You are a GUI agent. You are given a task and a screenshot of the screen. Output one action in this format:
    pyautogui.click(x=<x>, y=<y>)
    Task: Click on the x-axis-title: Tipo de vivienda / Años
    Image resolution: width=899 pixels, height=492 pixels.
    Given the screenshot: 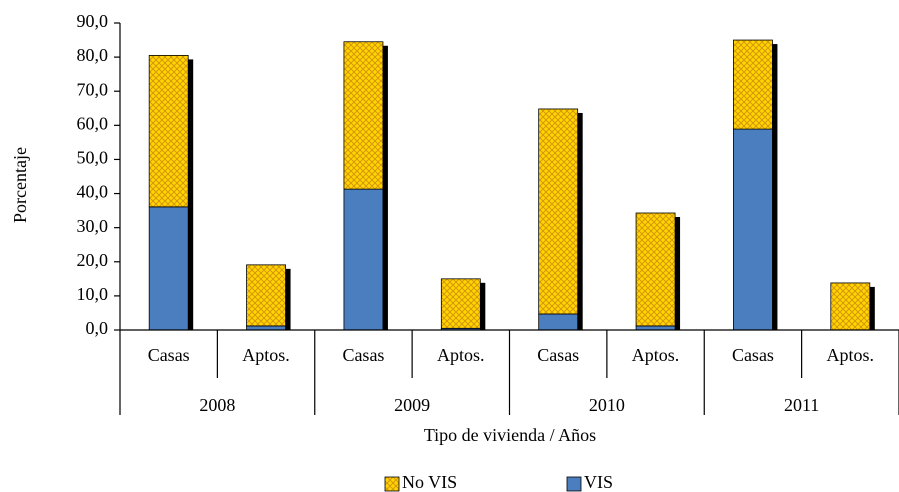 What is the action you would take?
    pyautogui.click(x=510, y=435)
    